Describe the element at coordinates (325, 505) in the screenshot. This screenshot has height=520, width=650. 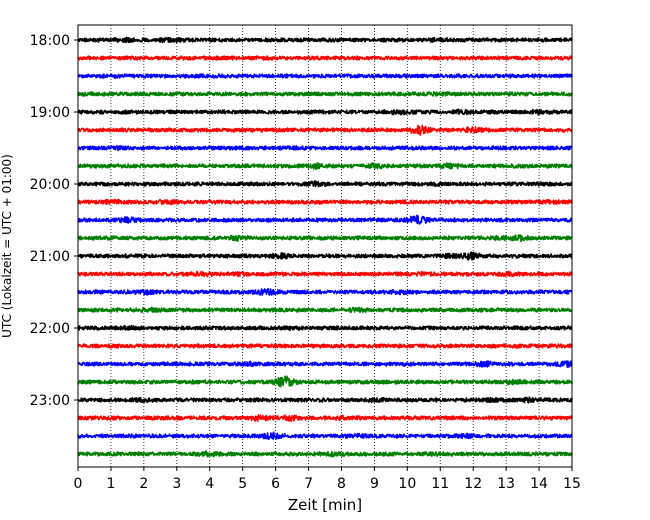
I see `x-axis-label: Zeit [min]` at that location.